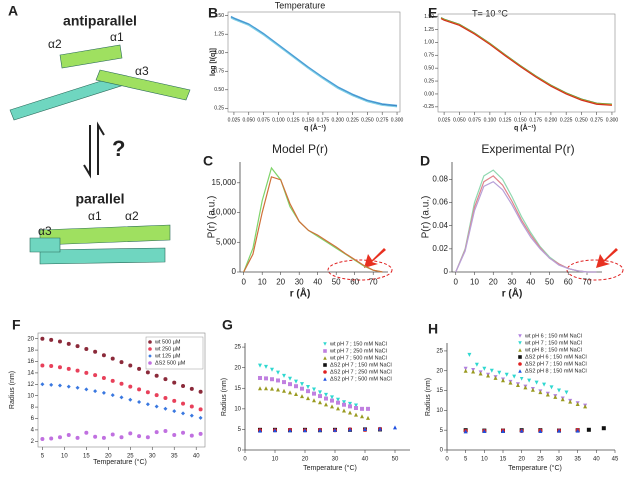 This screenshot has height=489, width=642. I want to click on panel-label: D, so click(425, 161).